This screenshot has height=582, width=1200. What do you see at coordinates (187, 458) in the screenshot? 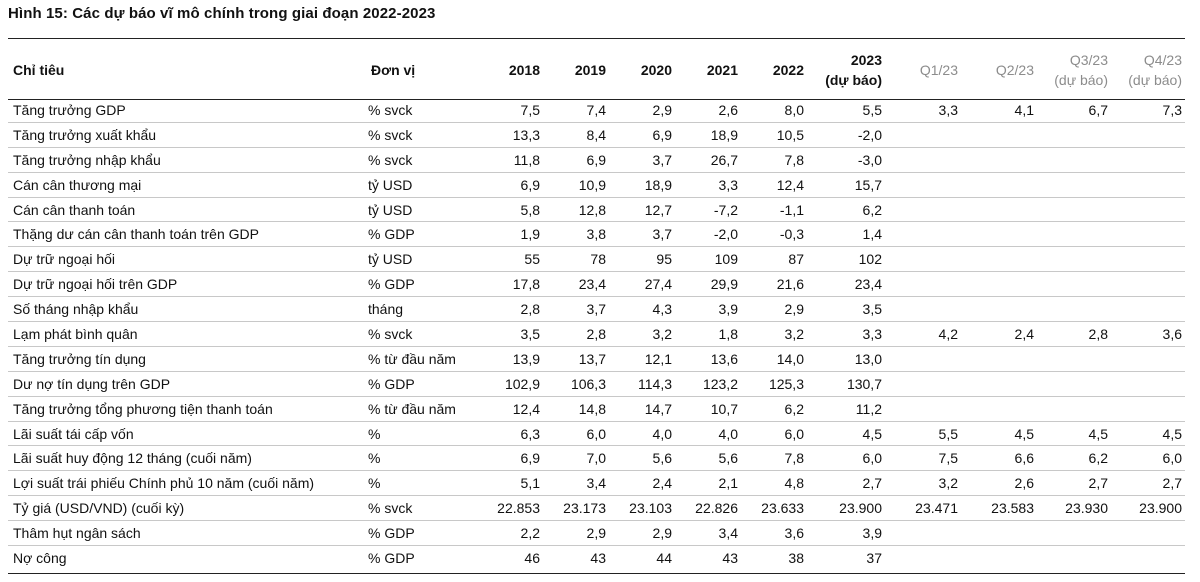
I see `row-label: Lãi suất huy động 12 tháng (cuối năm)` at bounding box center [187, 458].